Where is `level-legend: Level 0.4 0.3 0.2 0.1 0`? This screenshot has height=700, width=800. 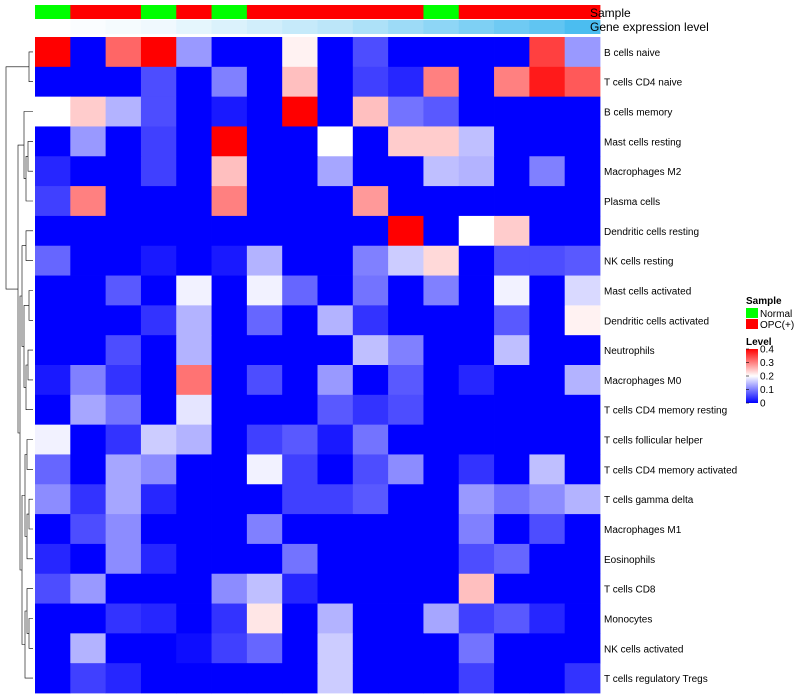 level-legend: Level 0.4 0.3 0.2 0.1 0 is located at coordinates (760, 373).